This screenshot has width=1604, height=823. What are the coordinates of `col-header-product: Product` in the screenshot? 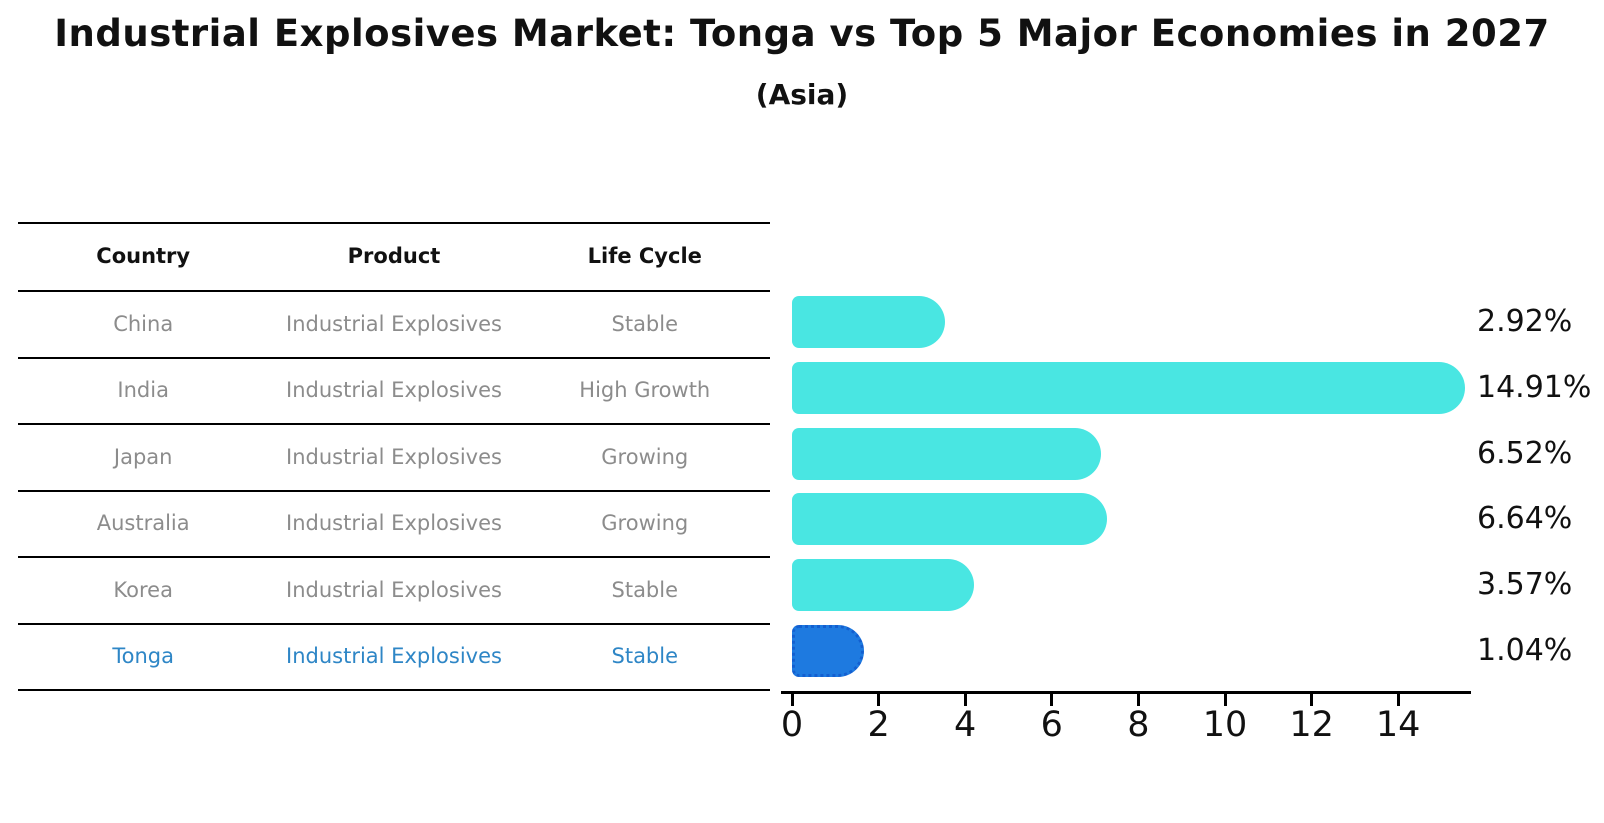 It's located at (394, 256).